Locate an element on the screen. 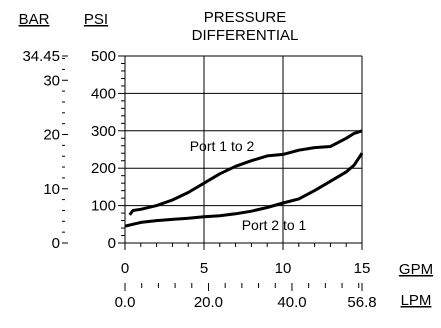 The height and width of the screenshot is (328, 441). chart-title-line-2: DIFFERENTIAL is located at coordinates (245, 35).